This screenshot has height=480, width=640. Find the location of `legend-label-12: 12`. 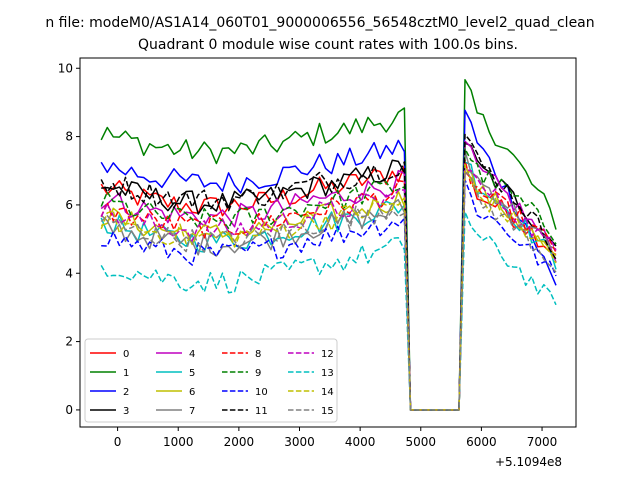

legend-label-12: 12 is located at coordinates (327, 354).